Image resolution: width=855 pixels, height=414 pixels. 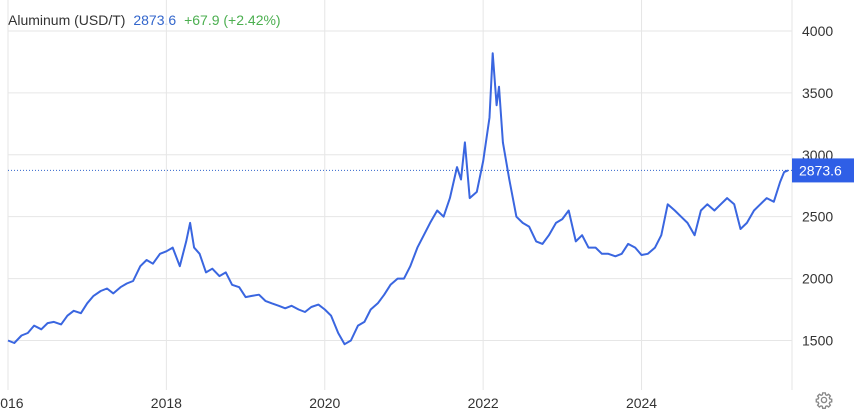 What do you see at coordinates (483, 403) in the screenshot?
I see `x-tick-label: 2022` at bounding box center [483, 403].